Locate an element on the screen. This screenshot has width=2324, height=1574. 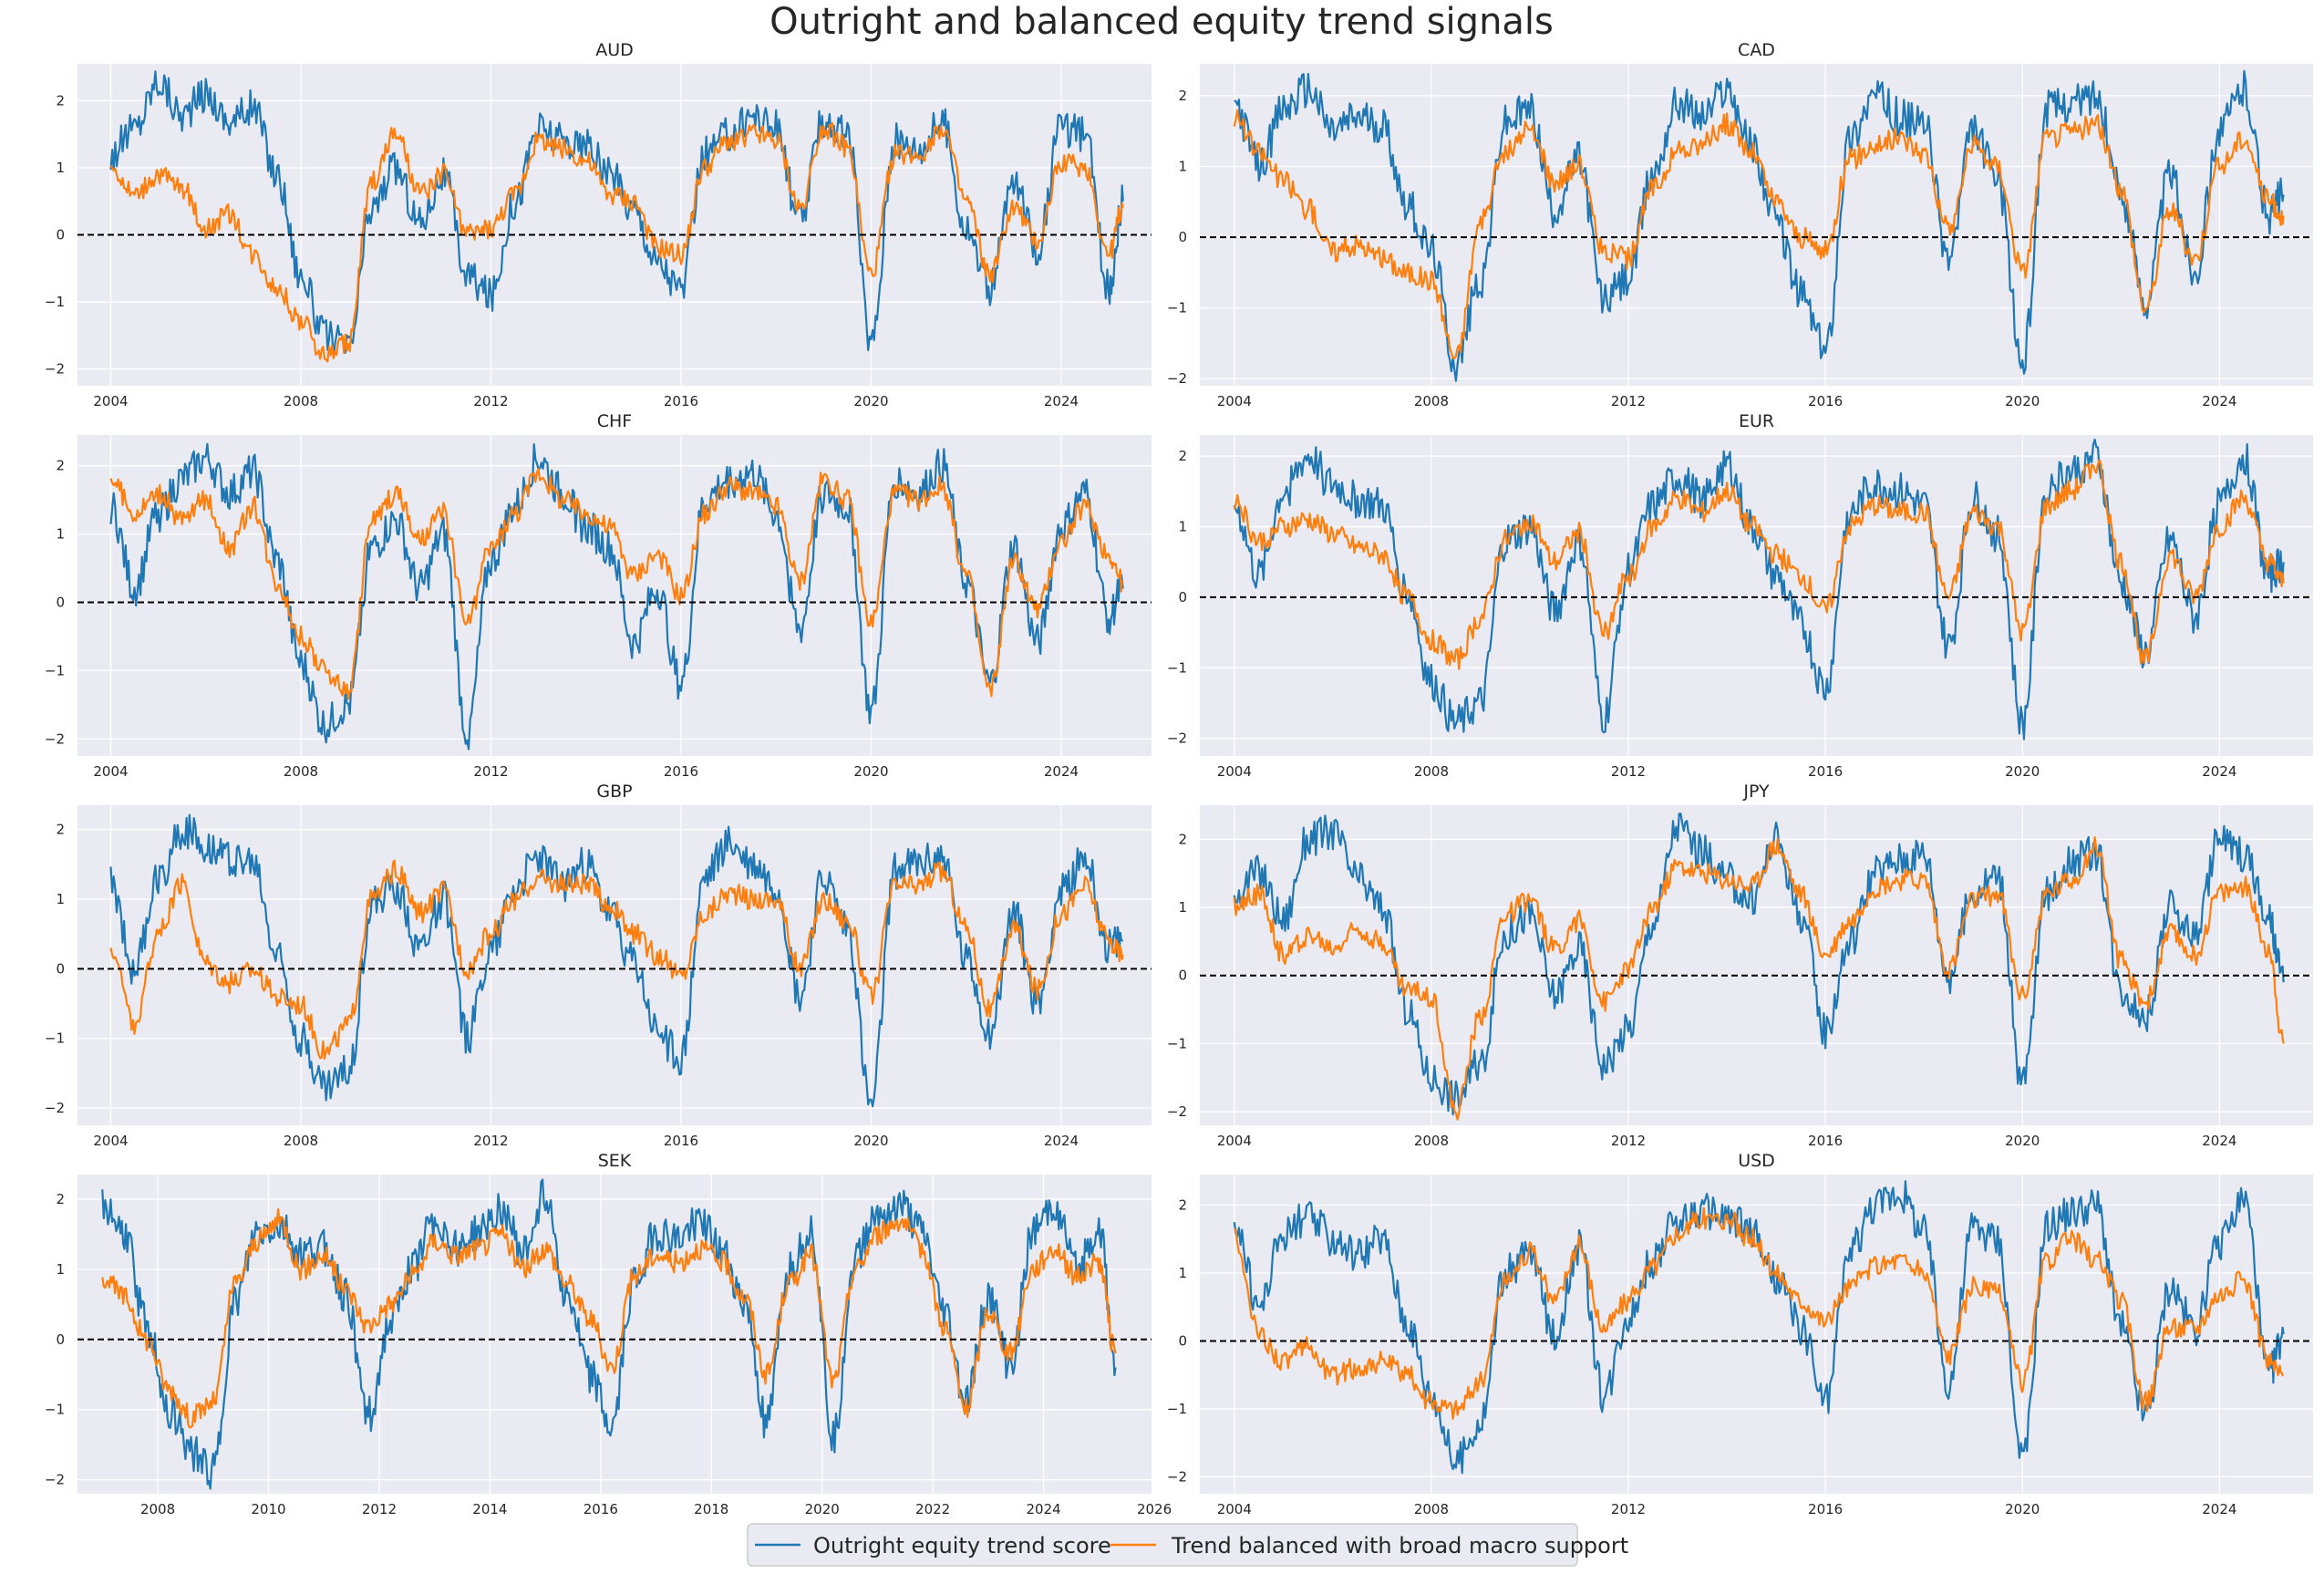
panel-eur: 2004 2008 2012 2016 2020 2024 −2 −1 0 1 2 EUR is located at coordinates (1740, 595).